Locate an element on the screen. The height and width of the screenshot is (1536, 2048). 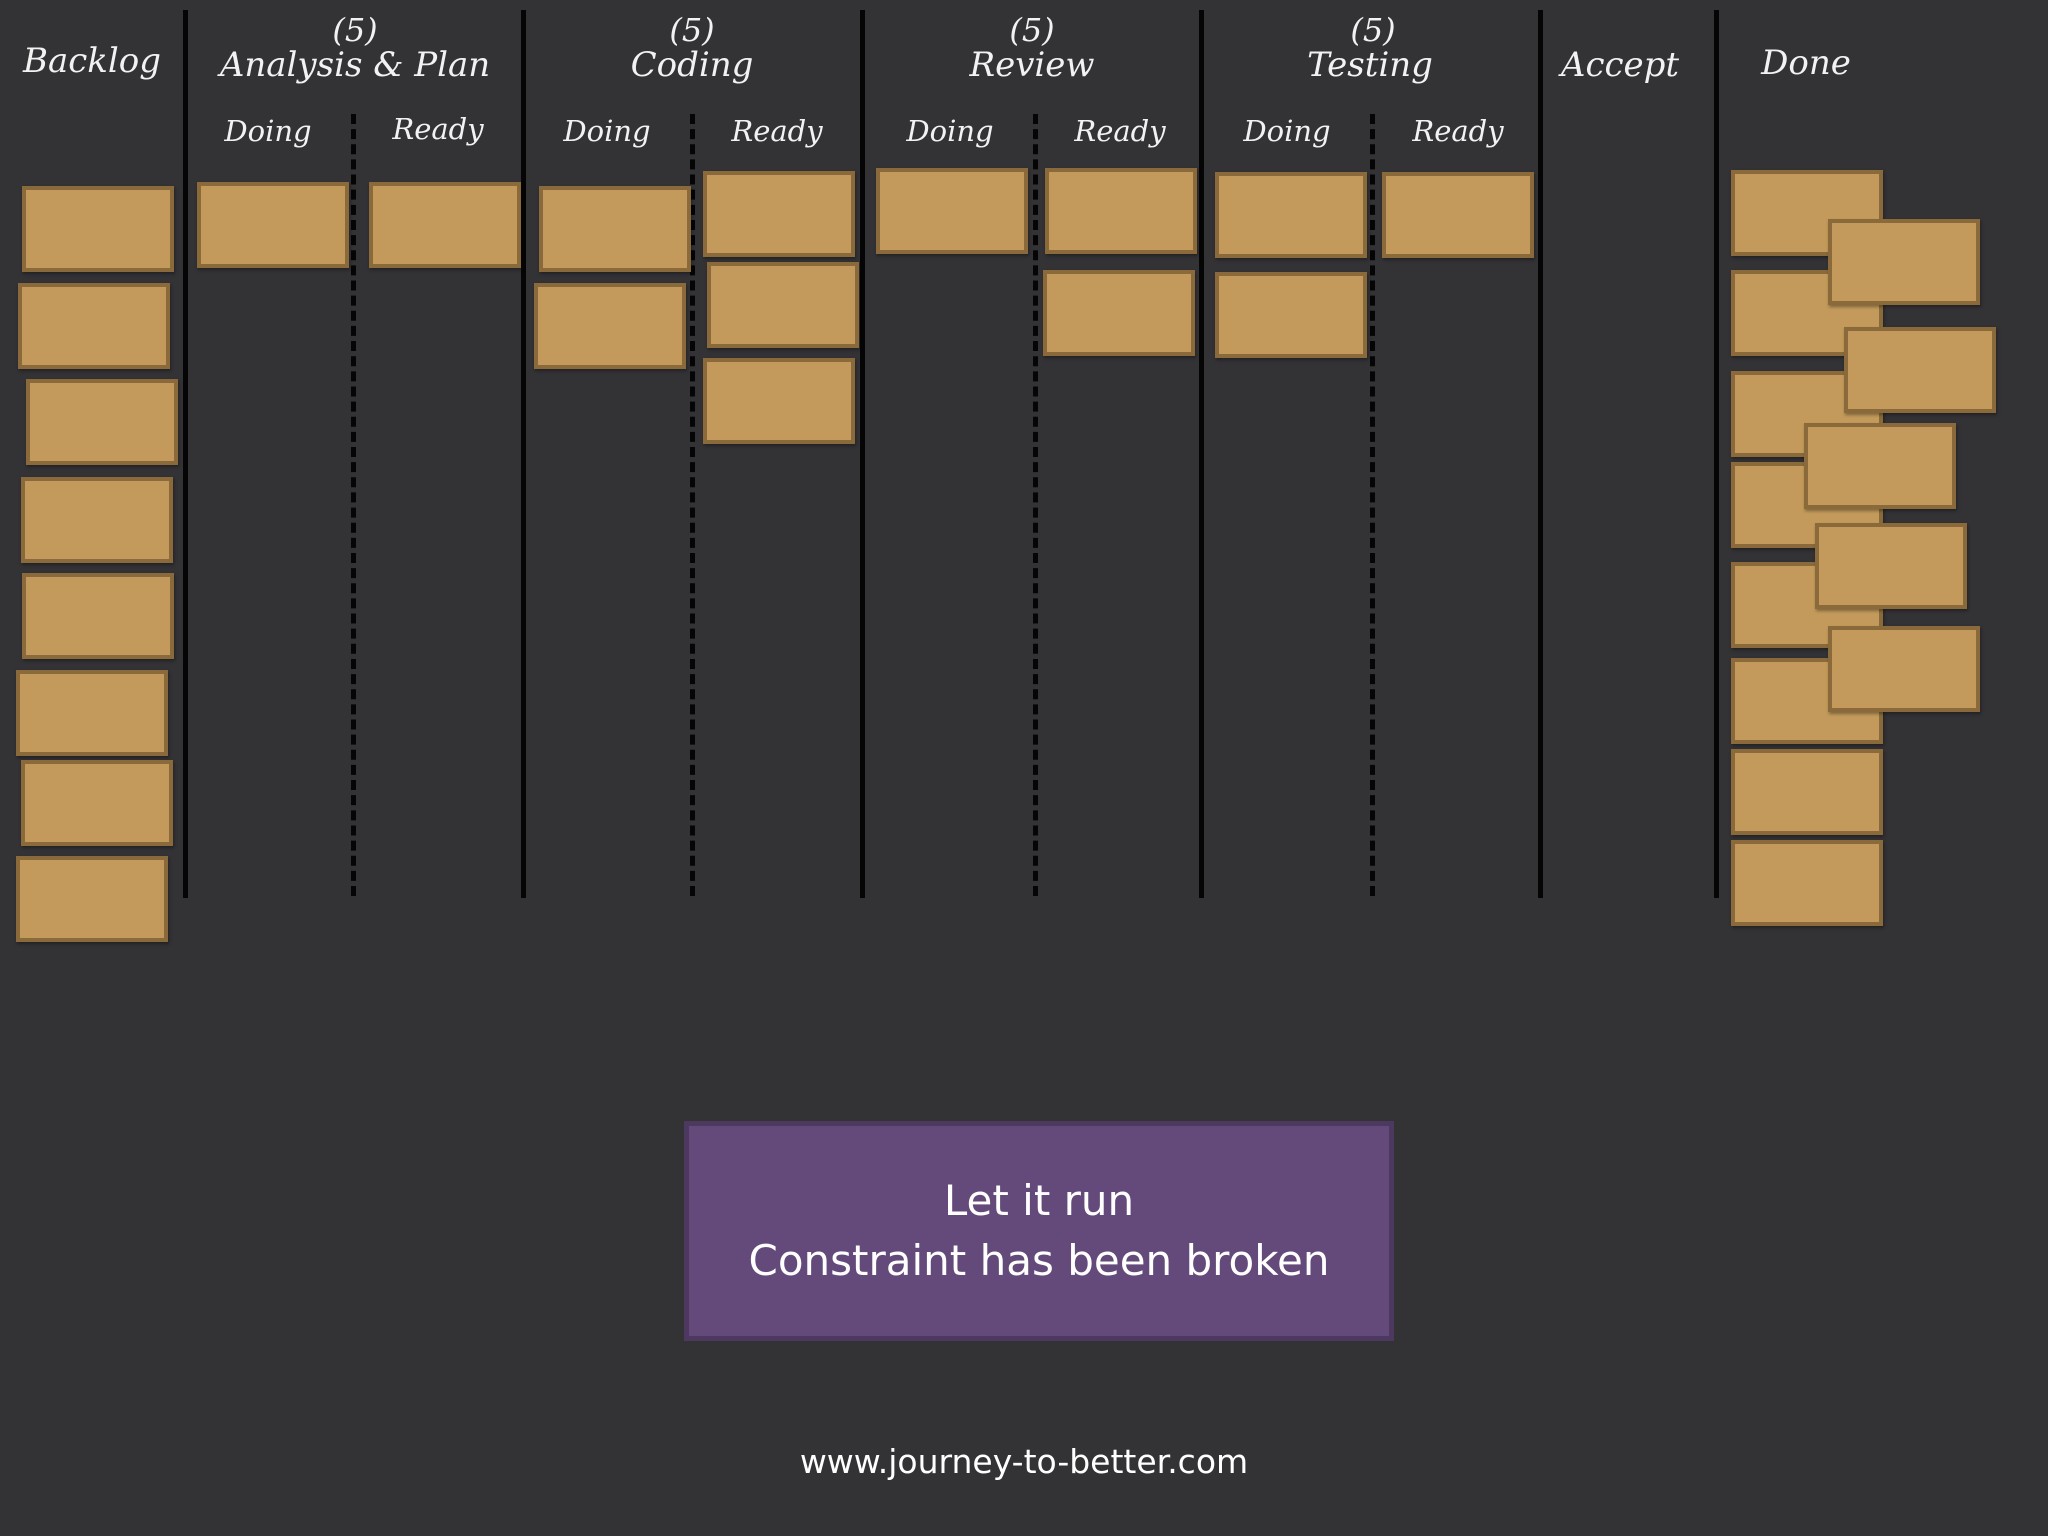
message-box: Let it run Constraint has been broken is located at coordinates (1039, 1231).